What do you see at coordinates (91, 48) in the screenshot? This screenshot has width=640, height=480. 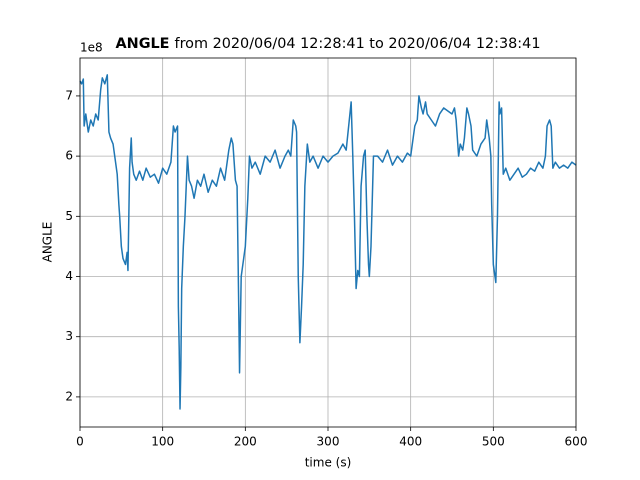 I see `offset-label: 1e8` at bounding box center [91, 48].